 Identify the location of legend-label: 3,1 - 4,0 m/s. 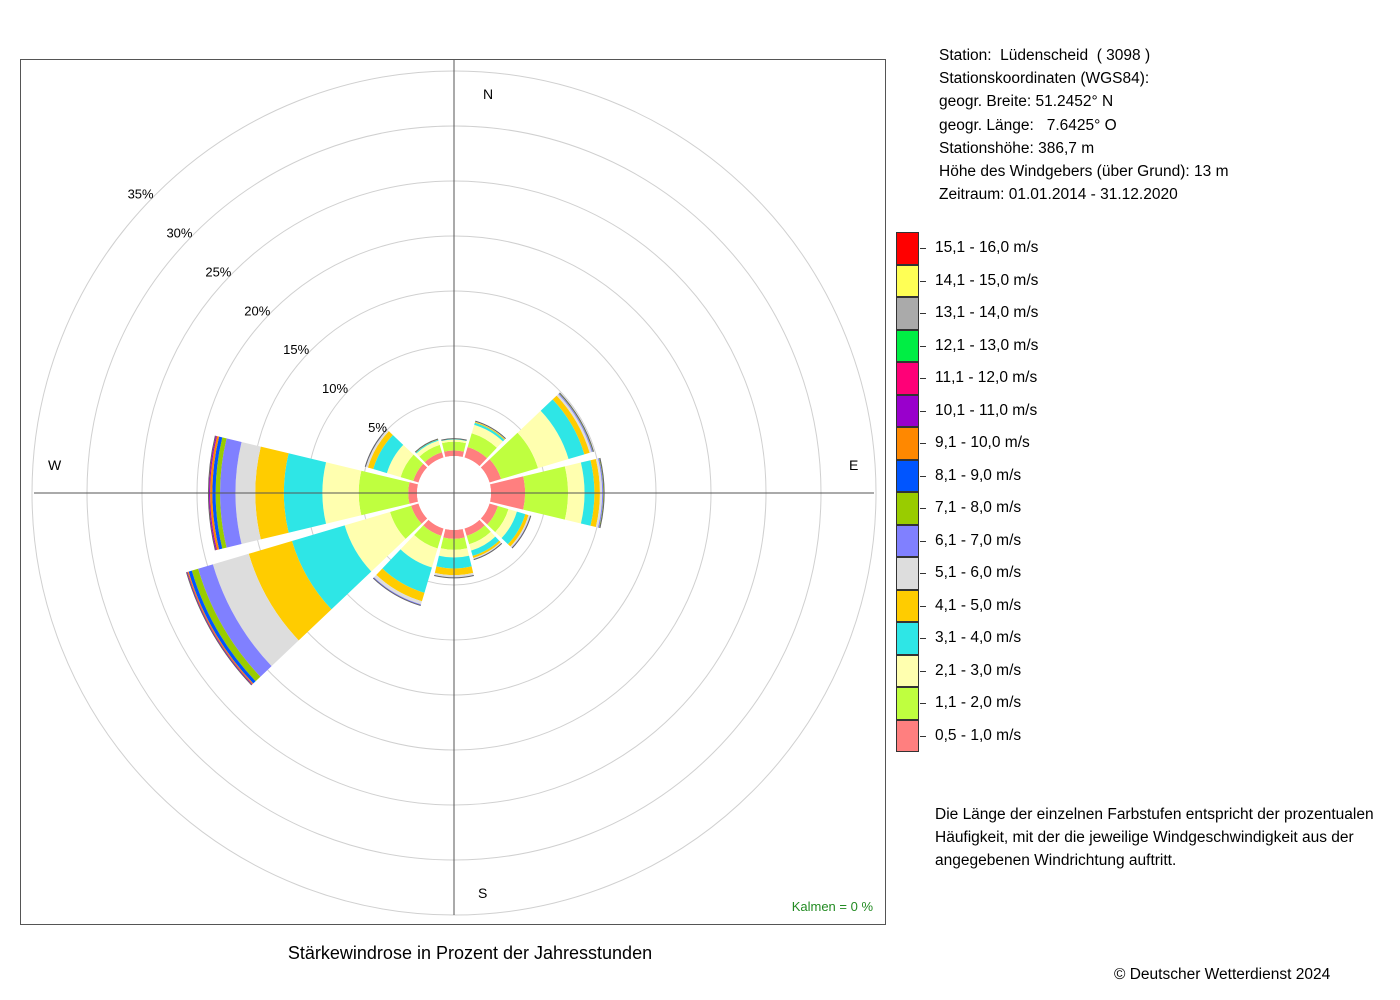
(978, 637).